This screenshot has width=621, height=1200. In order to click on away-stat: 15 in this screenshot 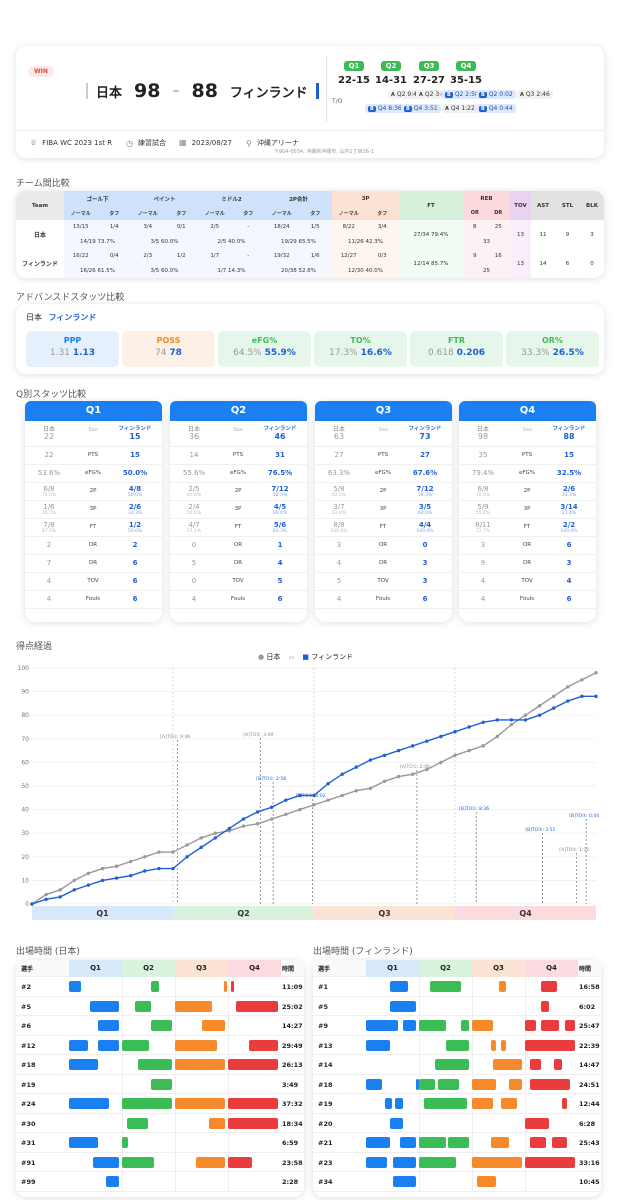, I will do `click(569, 455)`.